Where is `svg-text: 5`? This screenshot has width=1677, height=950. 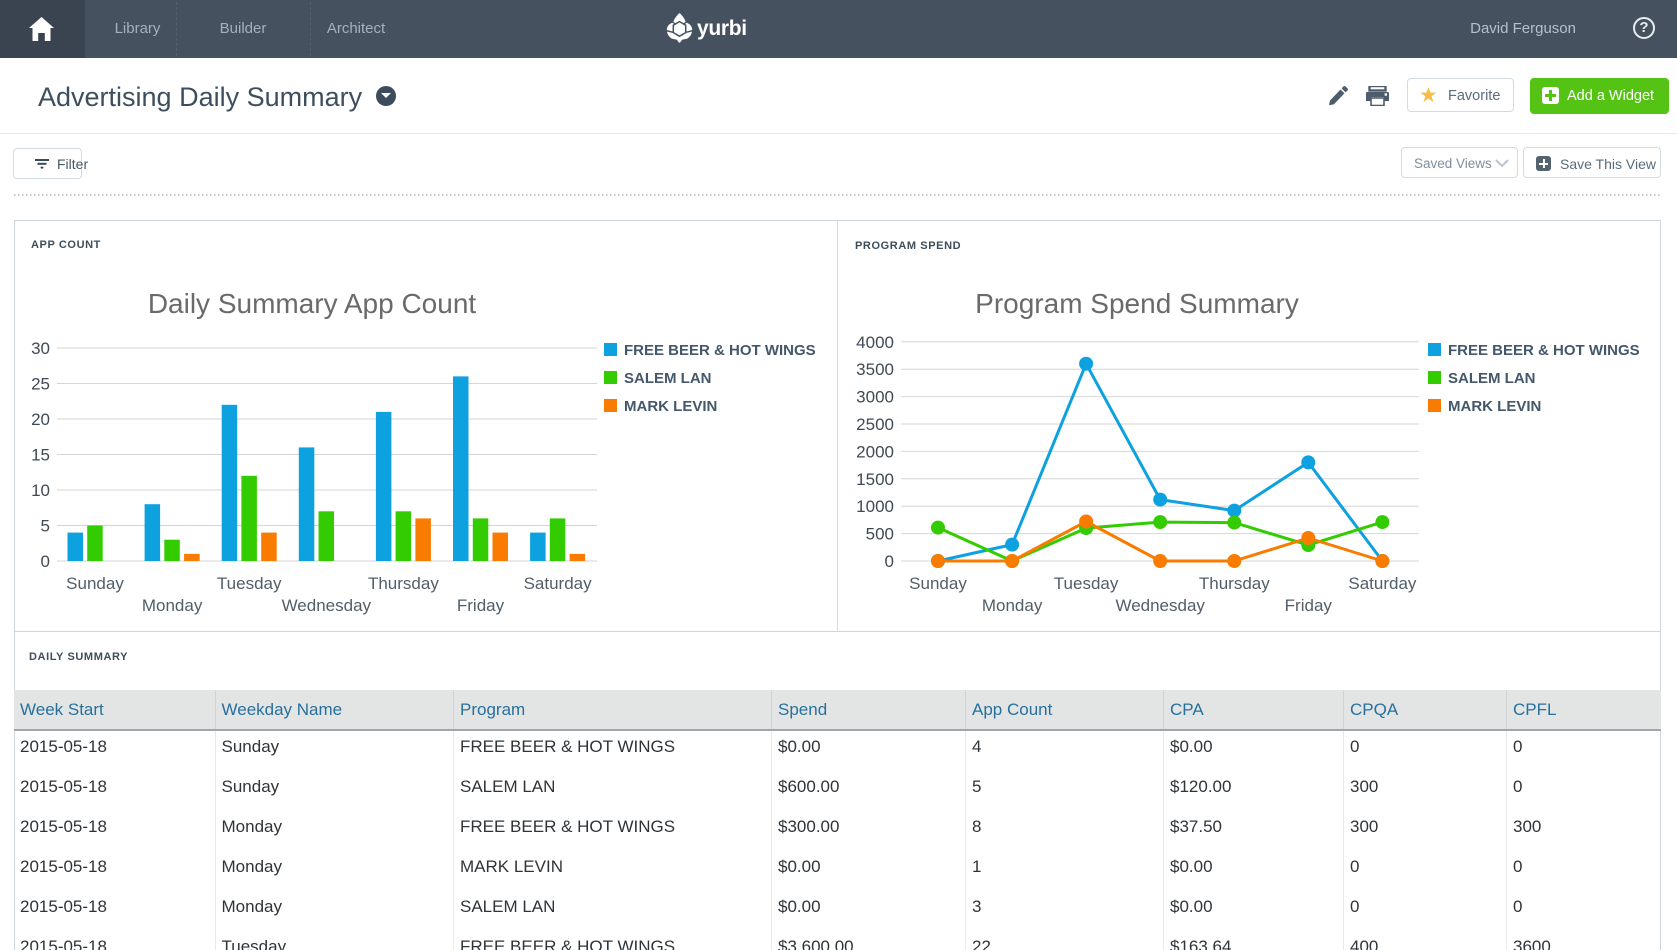
svg-text: 5 is located at coordinates (45, 526).